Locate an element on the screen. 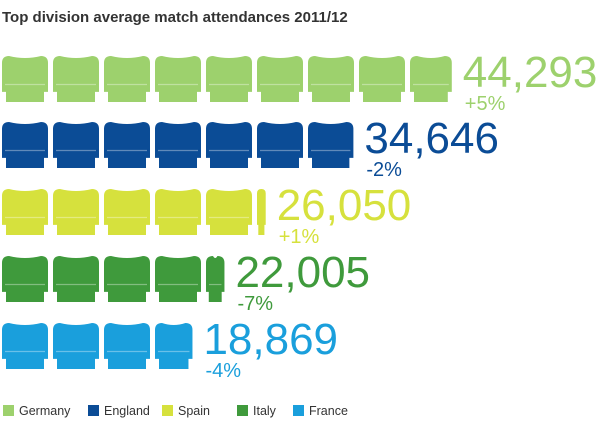 The width and height of the screenshot is (601, 428). chart-legend: Germany England Spain Italy France is located at coordinates (175, 411).